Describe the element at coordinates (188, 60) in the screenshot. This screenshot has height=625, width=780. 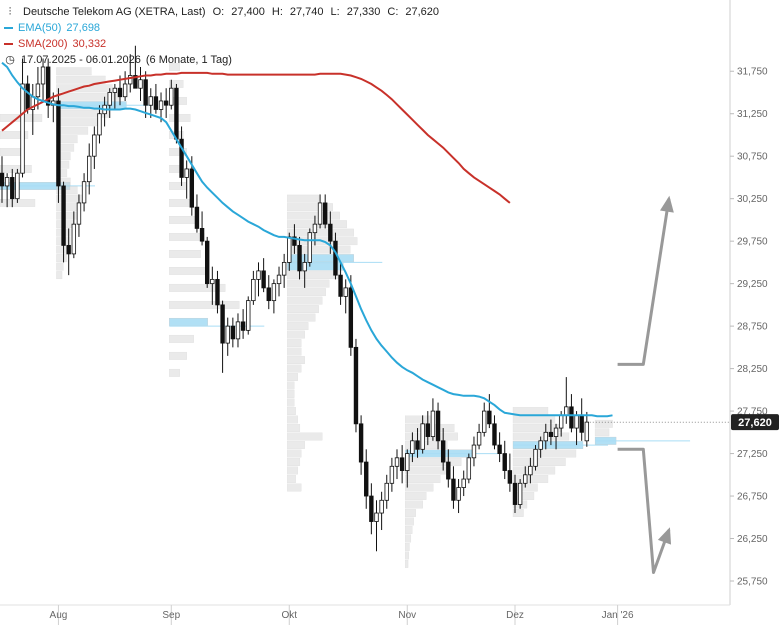
I see `range-detail: (6 Monate, 1 Tag)` at that location.